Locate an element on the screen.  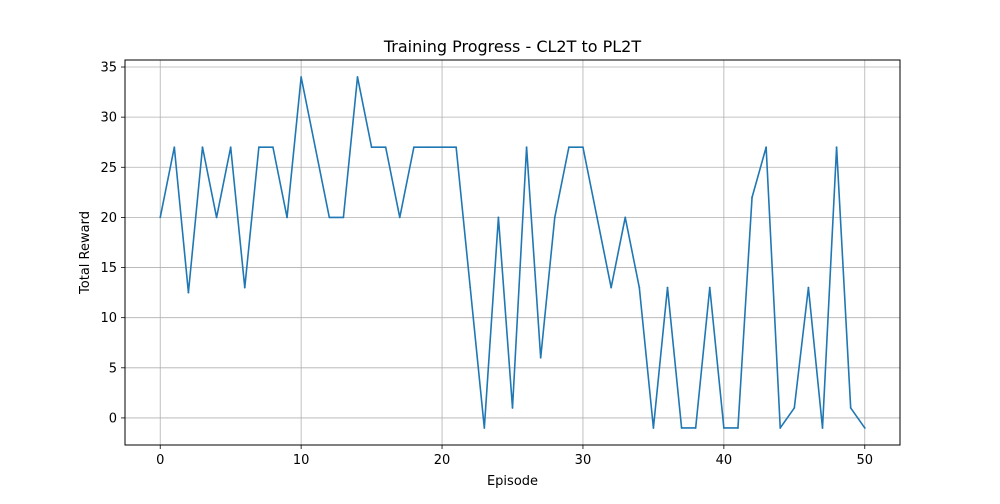
y-tick-label: 0 is located at coordinates (113, 418).